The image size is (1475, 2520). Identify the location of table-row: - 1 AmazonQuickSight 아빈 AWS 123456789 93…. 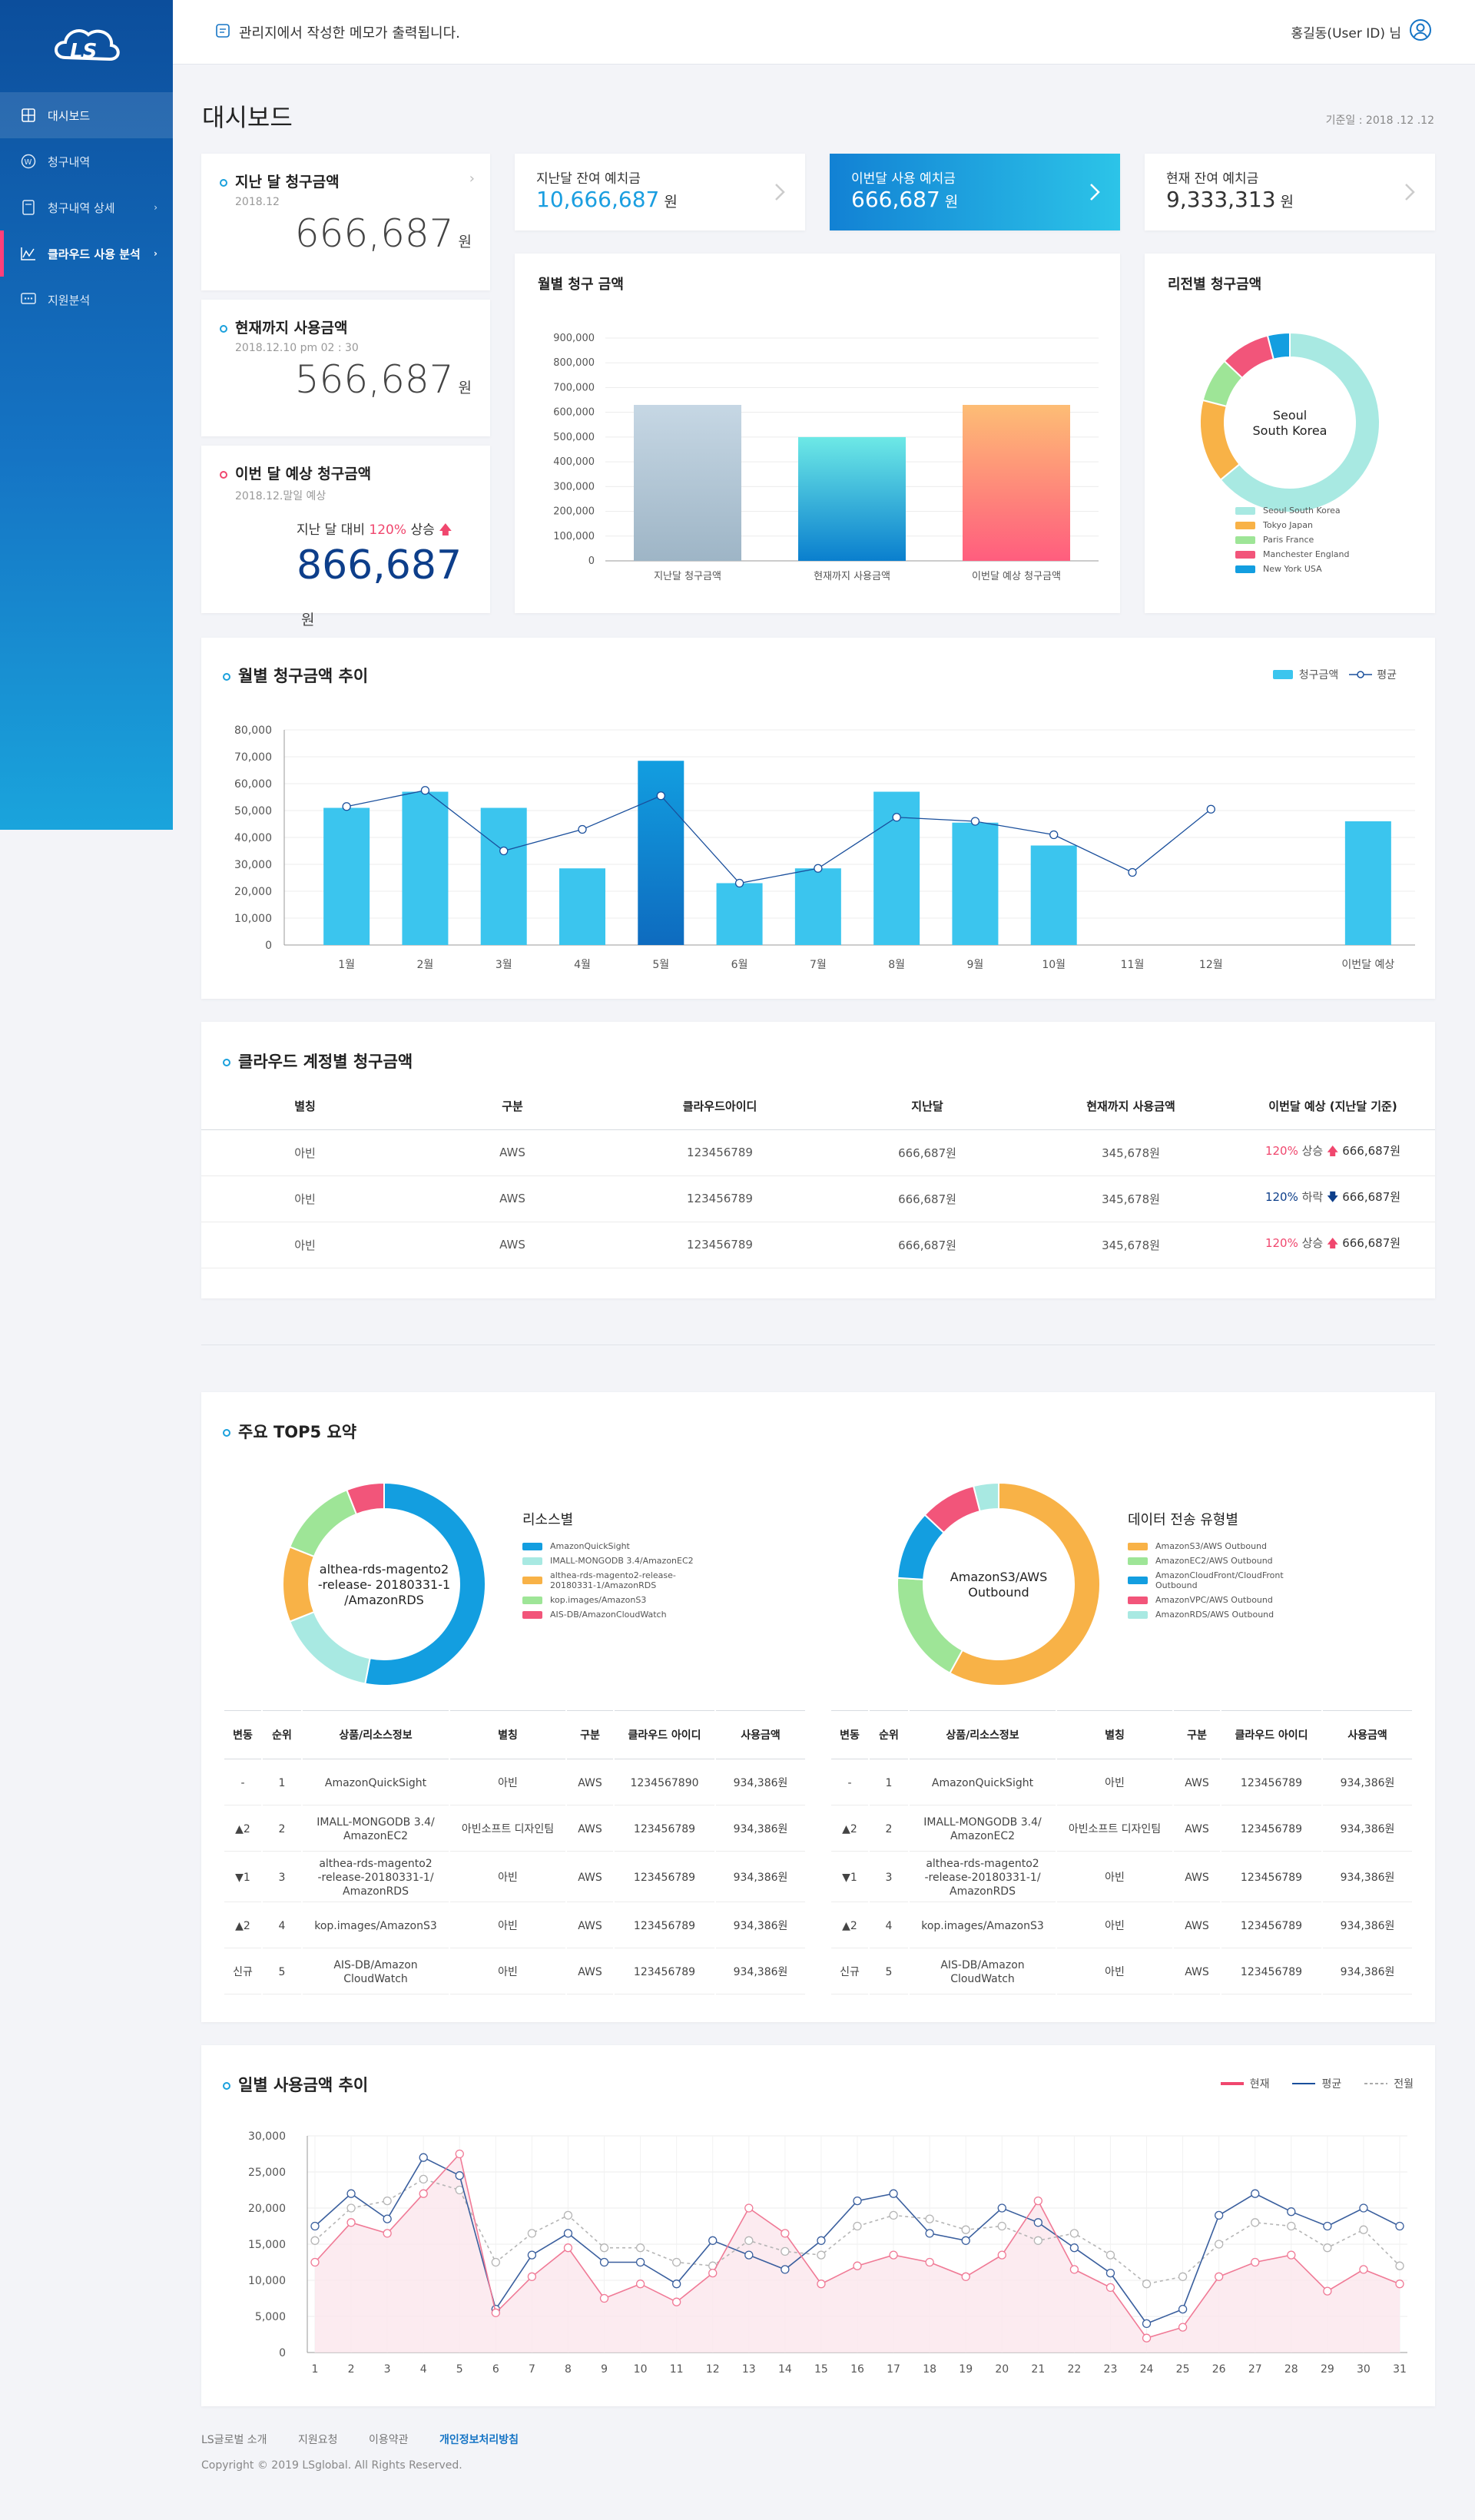
(1121, 1783).